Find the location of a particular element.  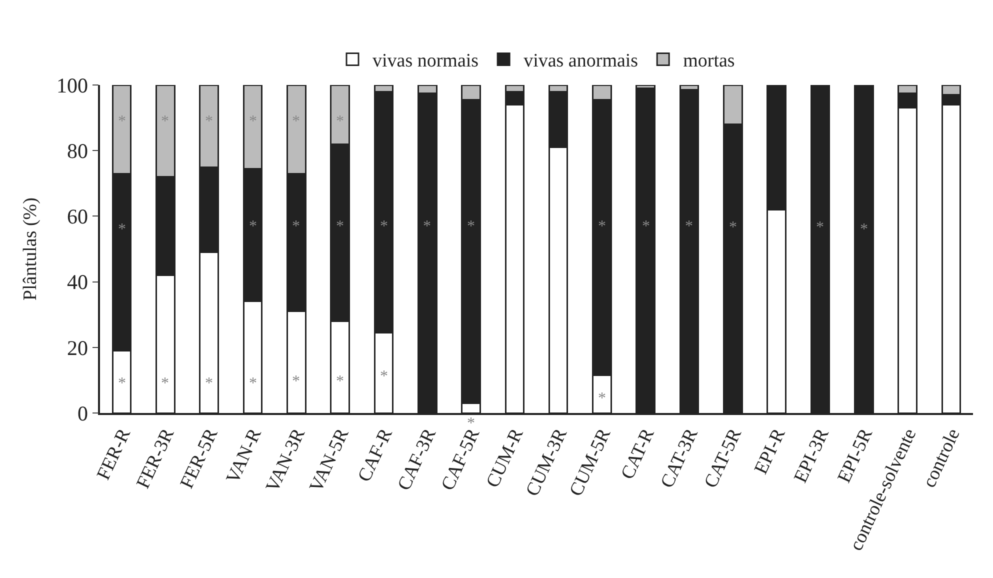

y-tick-label: 40 is located at coordinates (77, 282).